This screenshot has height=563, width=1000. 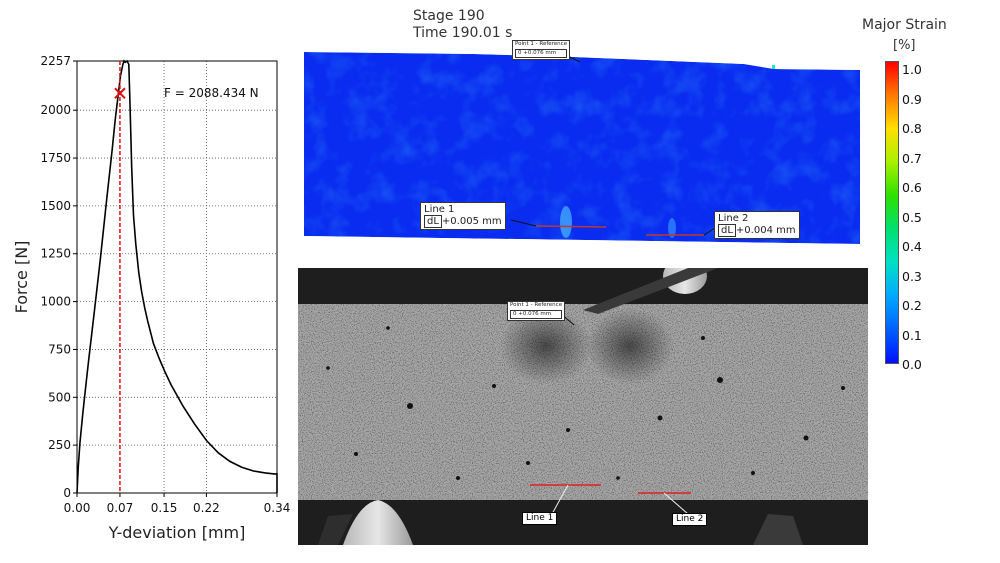 What do you see at coordinates (912, 69) in the screenshot?
I see `colorbar-tick-label: 1.0` at bounding box center [912, 69].